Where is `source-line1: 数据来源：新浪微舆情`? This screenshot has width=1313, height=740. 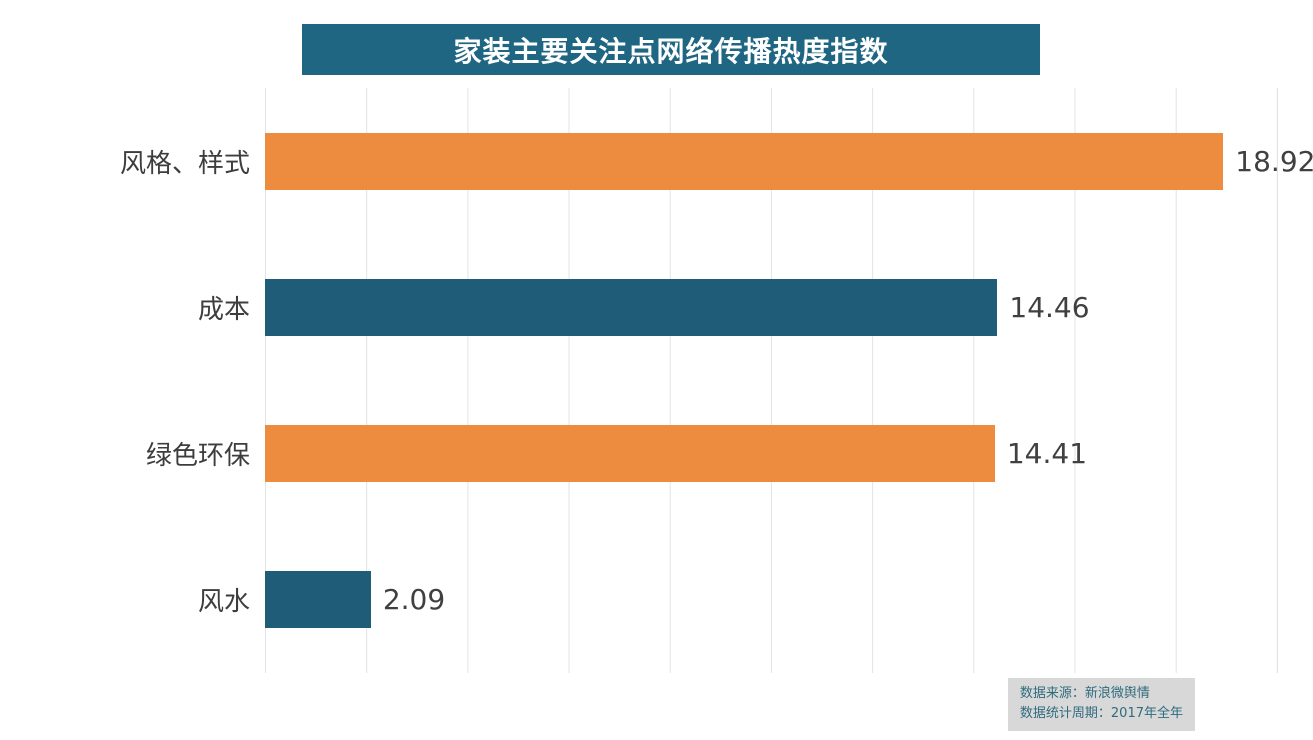
source-line1: 数据来源：新浪微舆情 is located at coordinates (1084, 693).